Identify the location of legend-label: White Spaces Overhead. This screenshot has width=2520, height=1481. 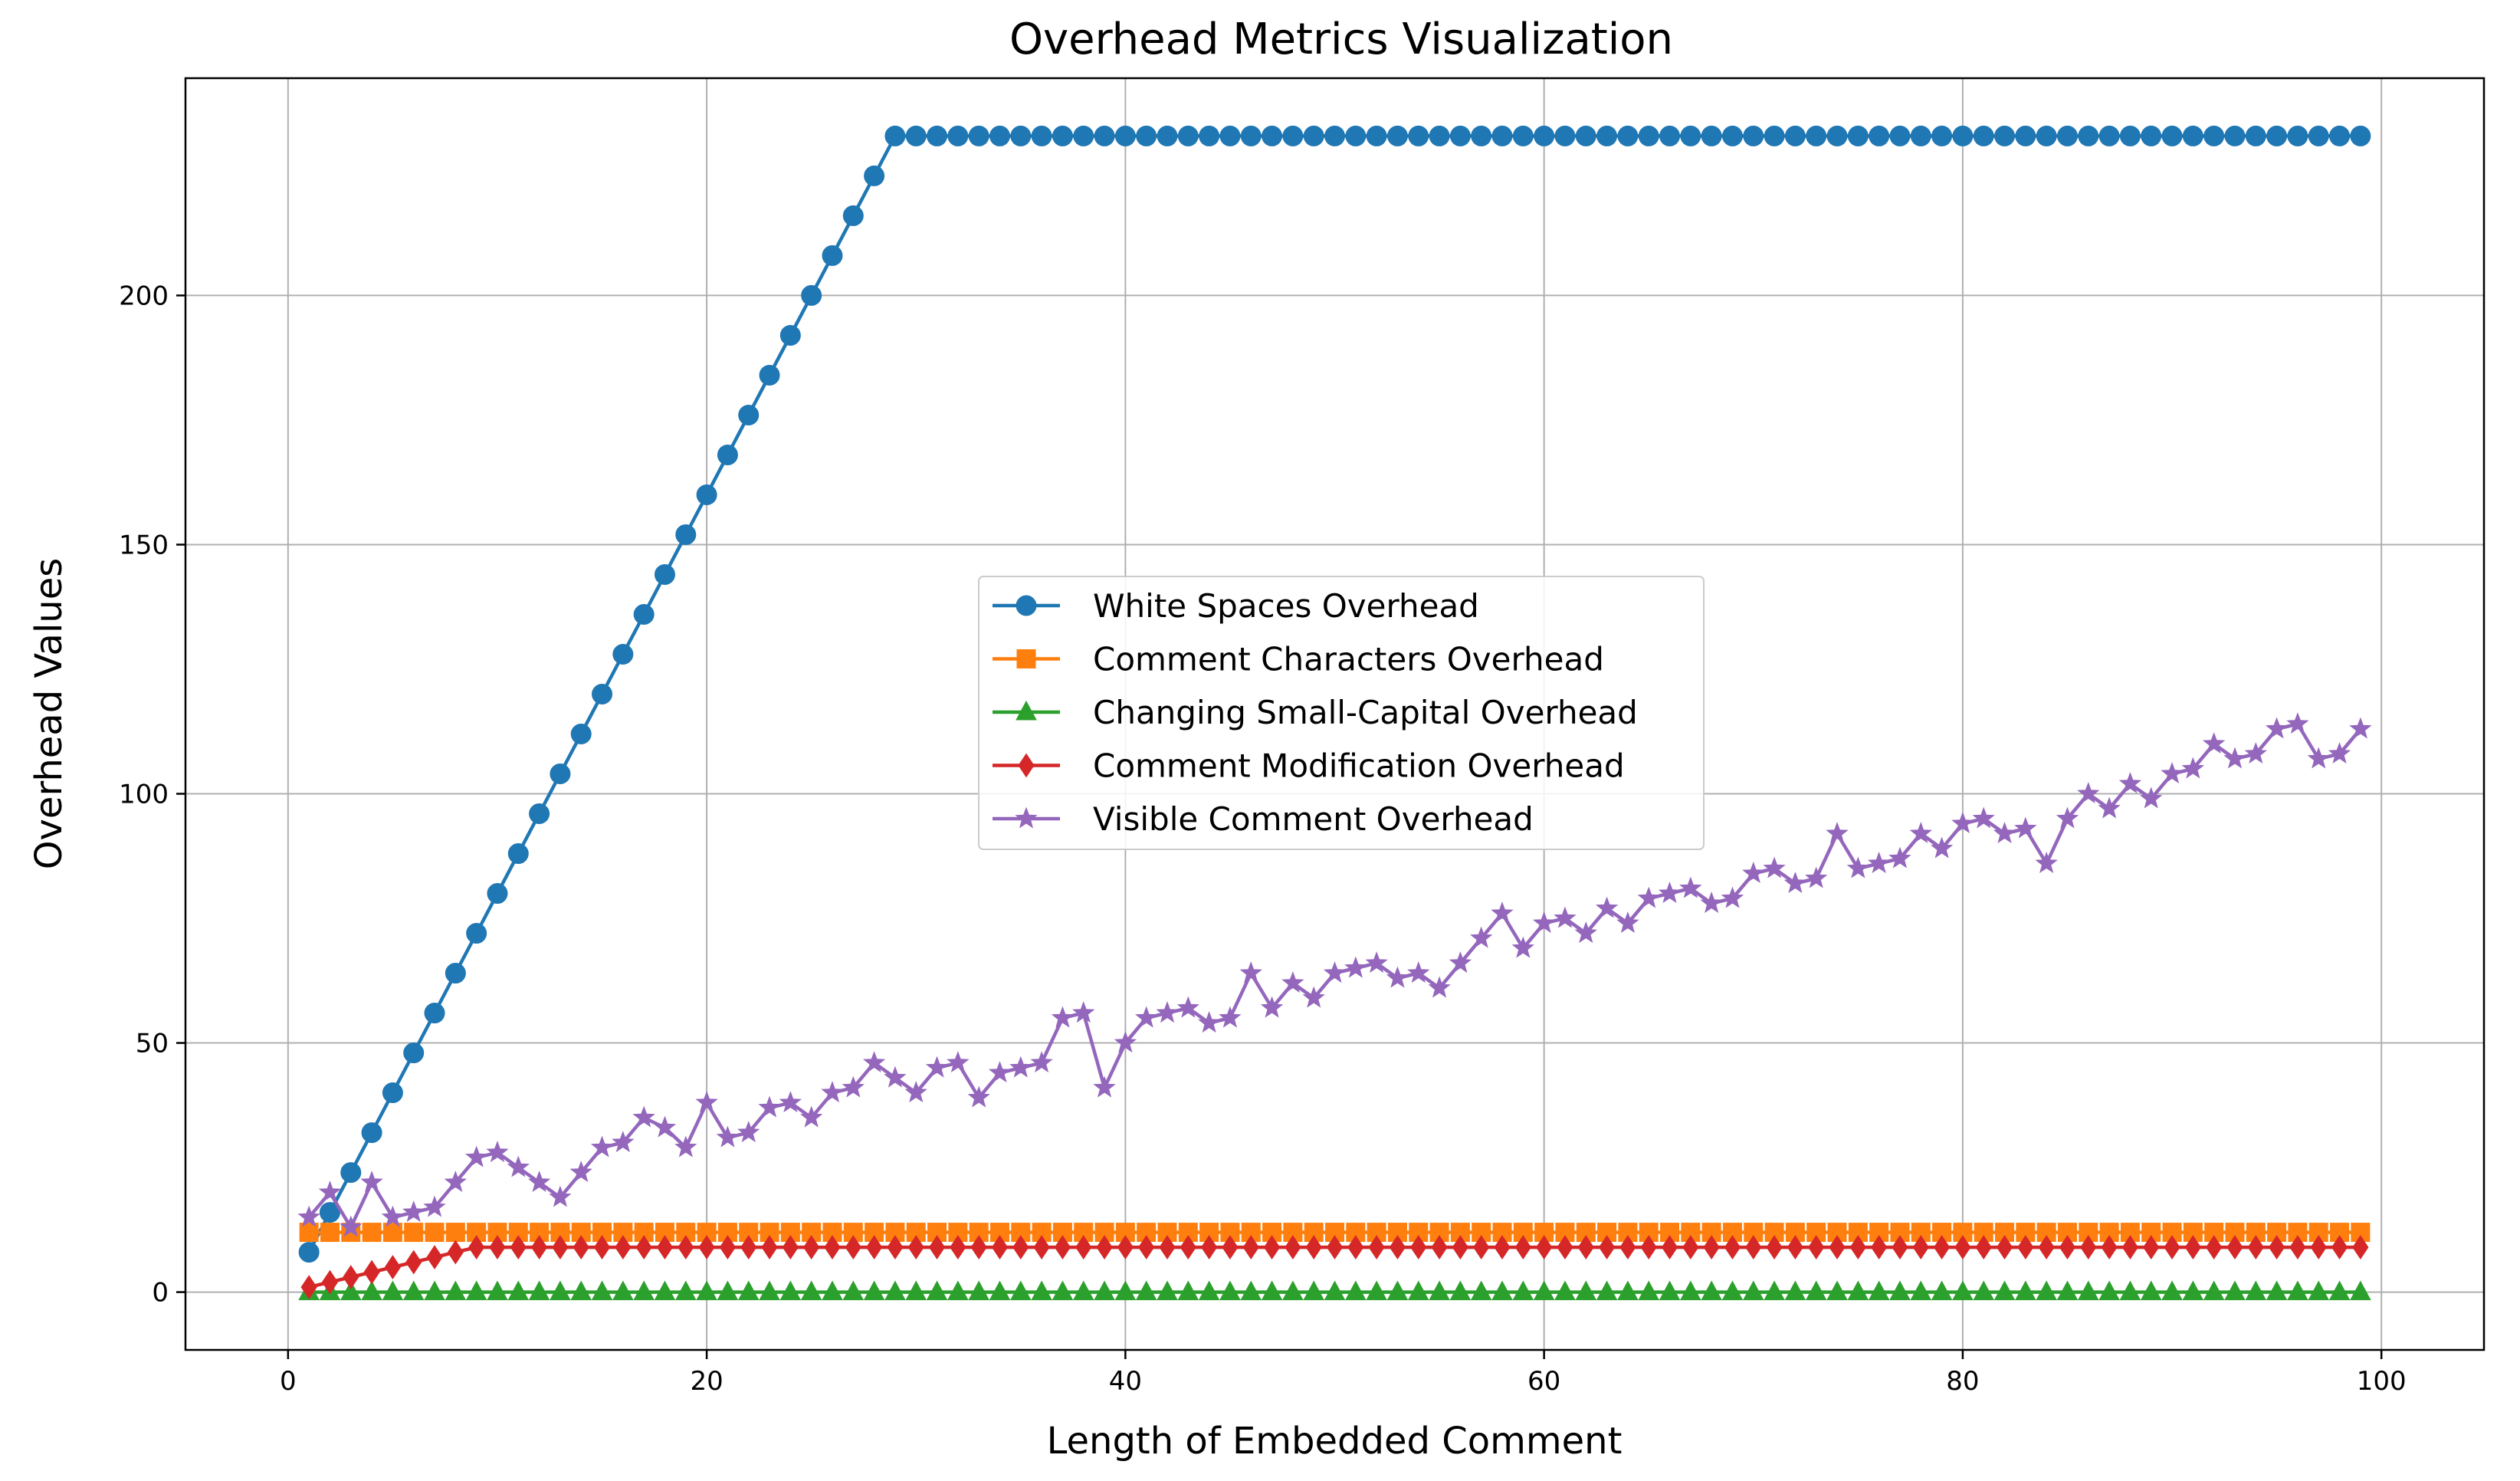
(1286, 606).